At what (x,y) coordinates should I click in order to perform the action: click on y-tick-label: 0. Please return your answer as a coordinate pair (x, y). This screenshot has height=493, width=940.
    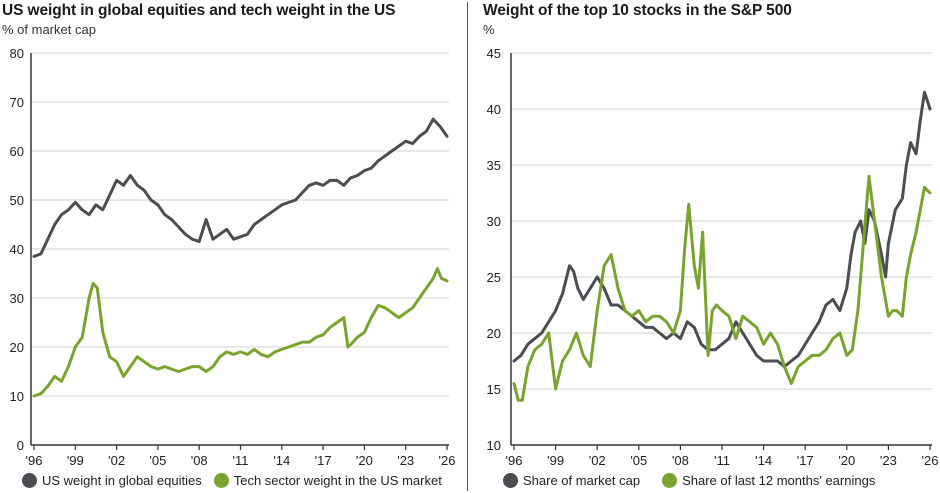
    Looking at the image, I should click on (20, 445).